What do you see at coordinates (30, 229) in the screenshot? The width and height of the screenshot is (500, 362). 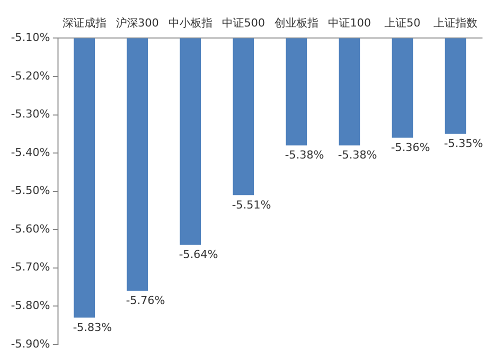 I see `y-tick-label: -5.60%` at bounding box center [30, 229].